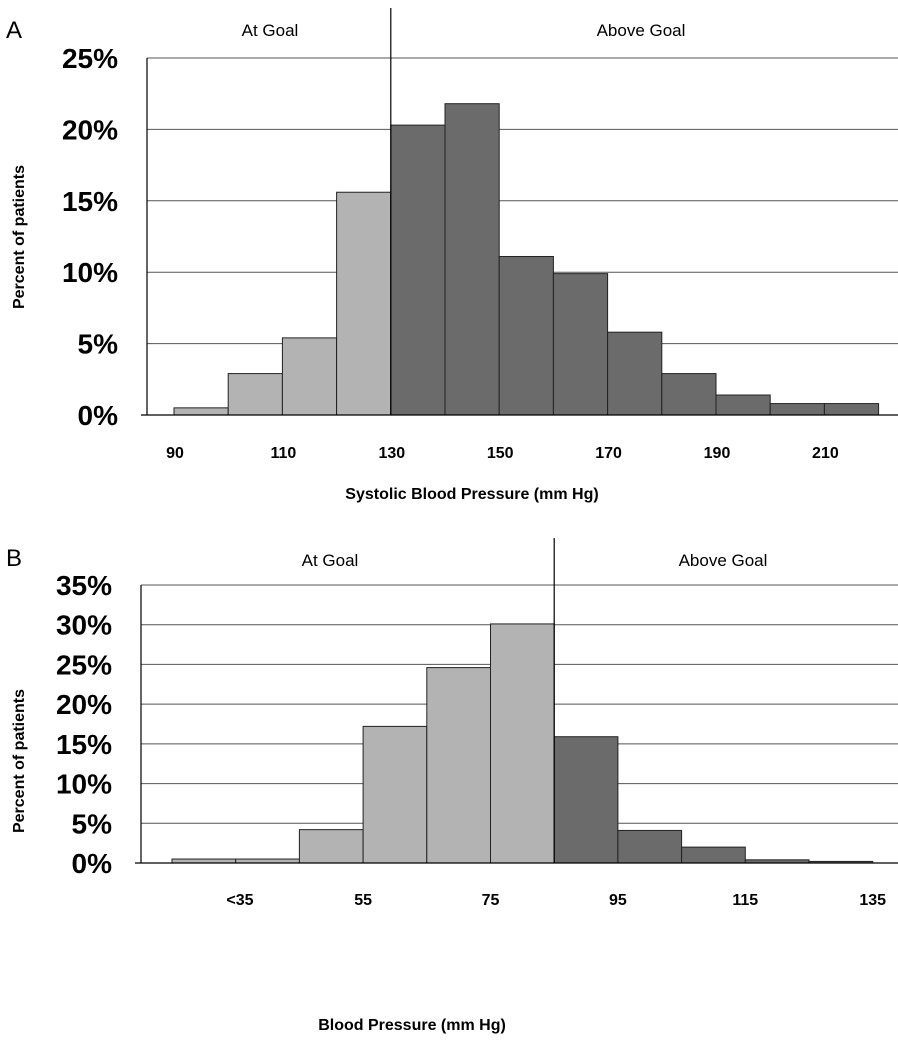 Image resolution: width=898 pixels, height=1040 pixels. What do you see at coordinates (330, 560) in the screenshot?
I see `panel-b-at-goal-label: At Goal` at bounding box center [330, 560].